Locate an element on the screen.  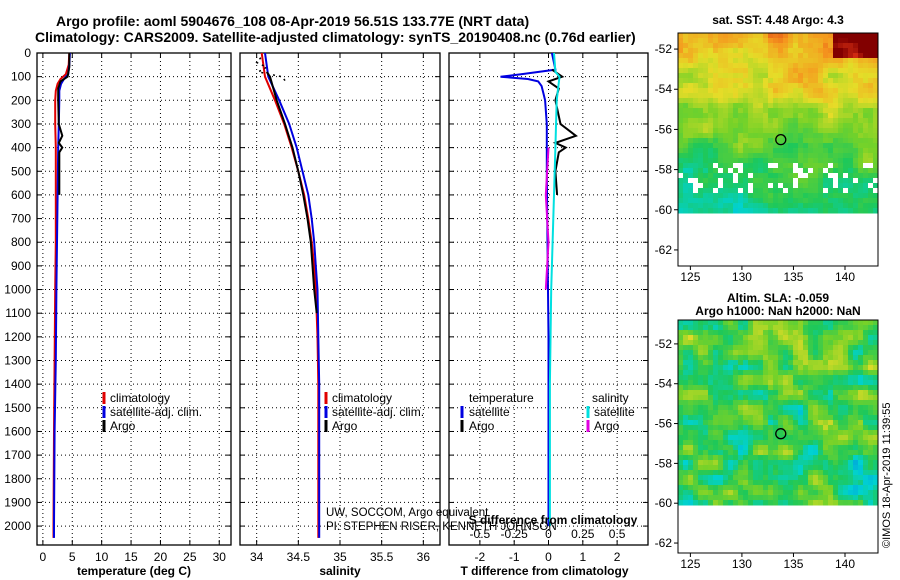
y-tick-label: 600 is located at coordinates (21, 195).